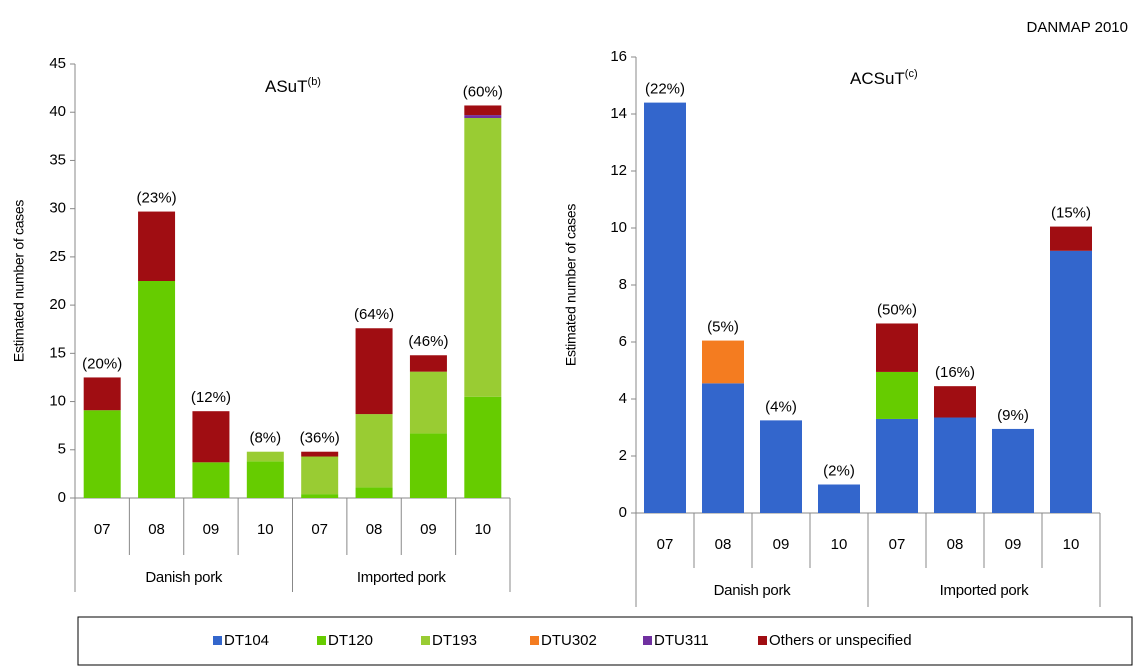 Image resolution: width=1144 pixels, height=669 pixels. I want to click on y-tick-label: 45, so click(57, 63).